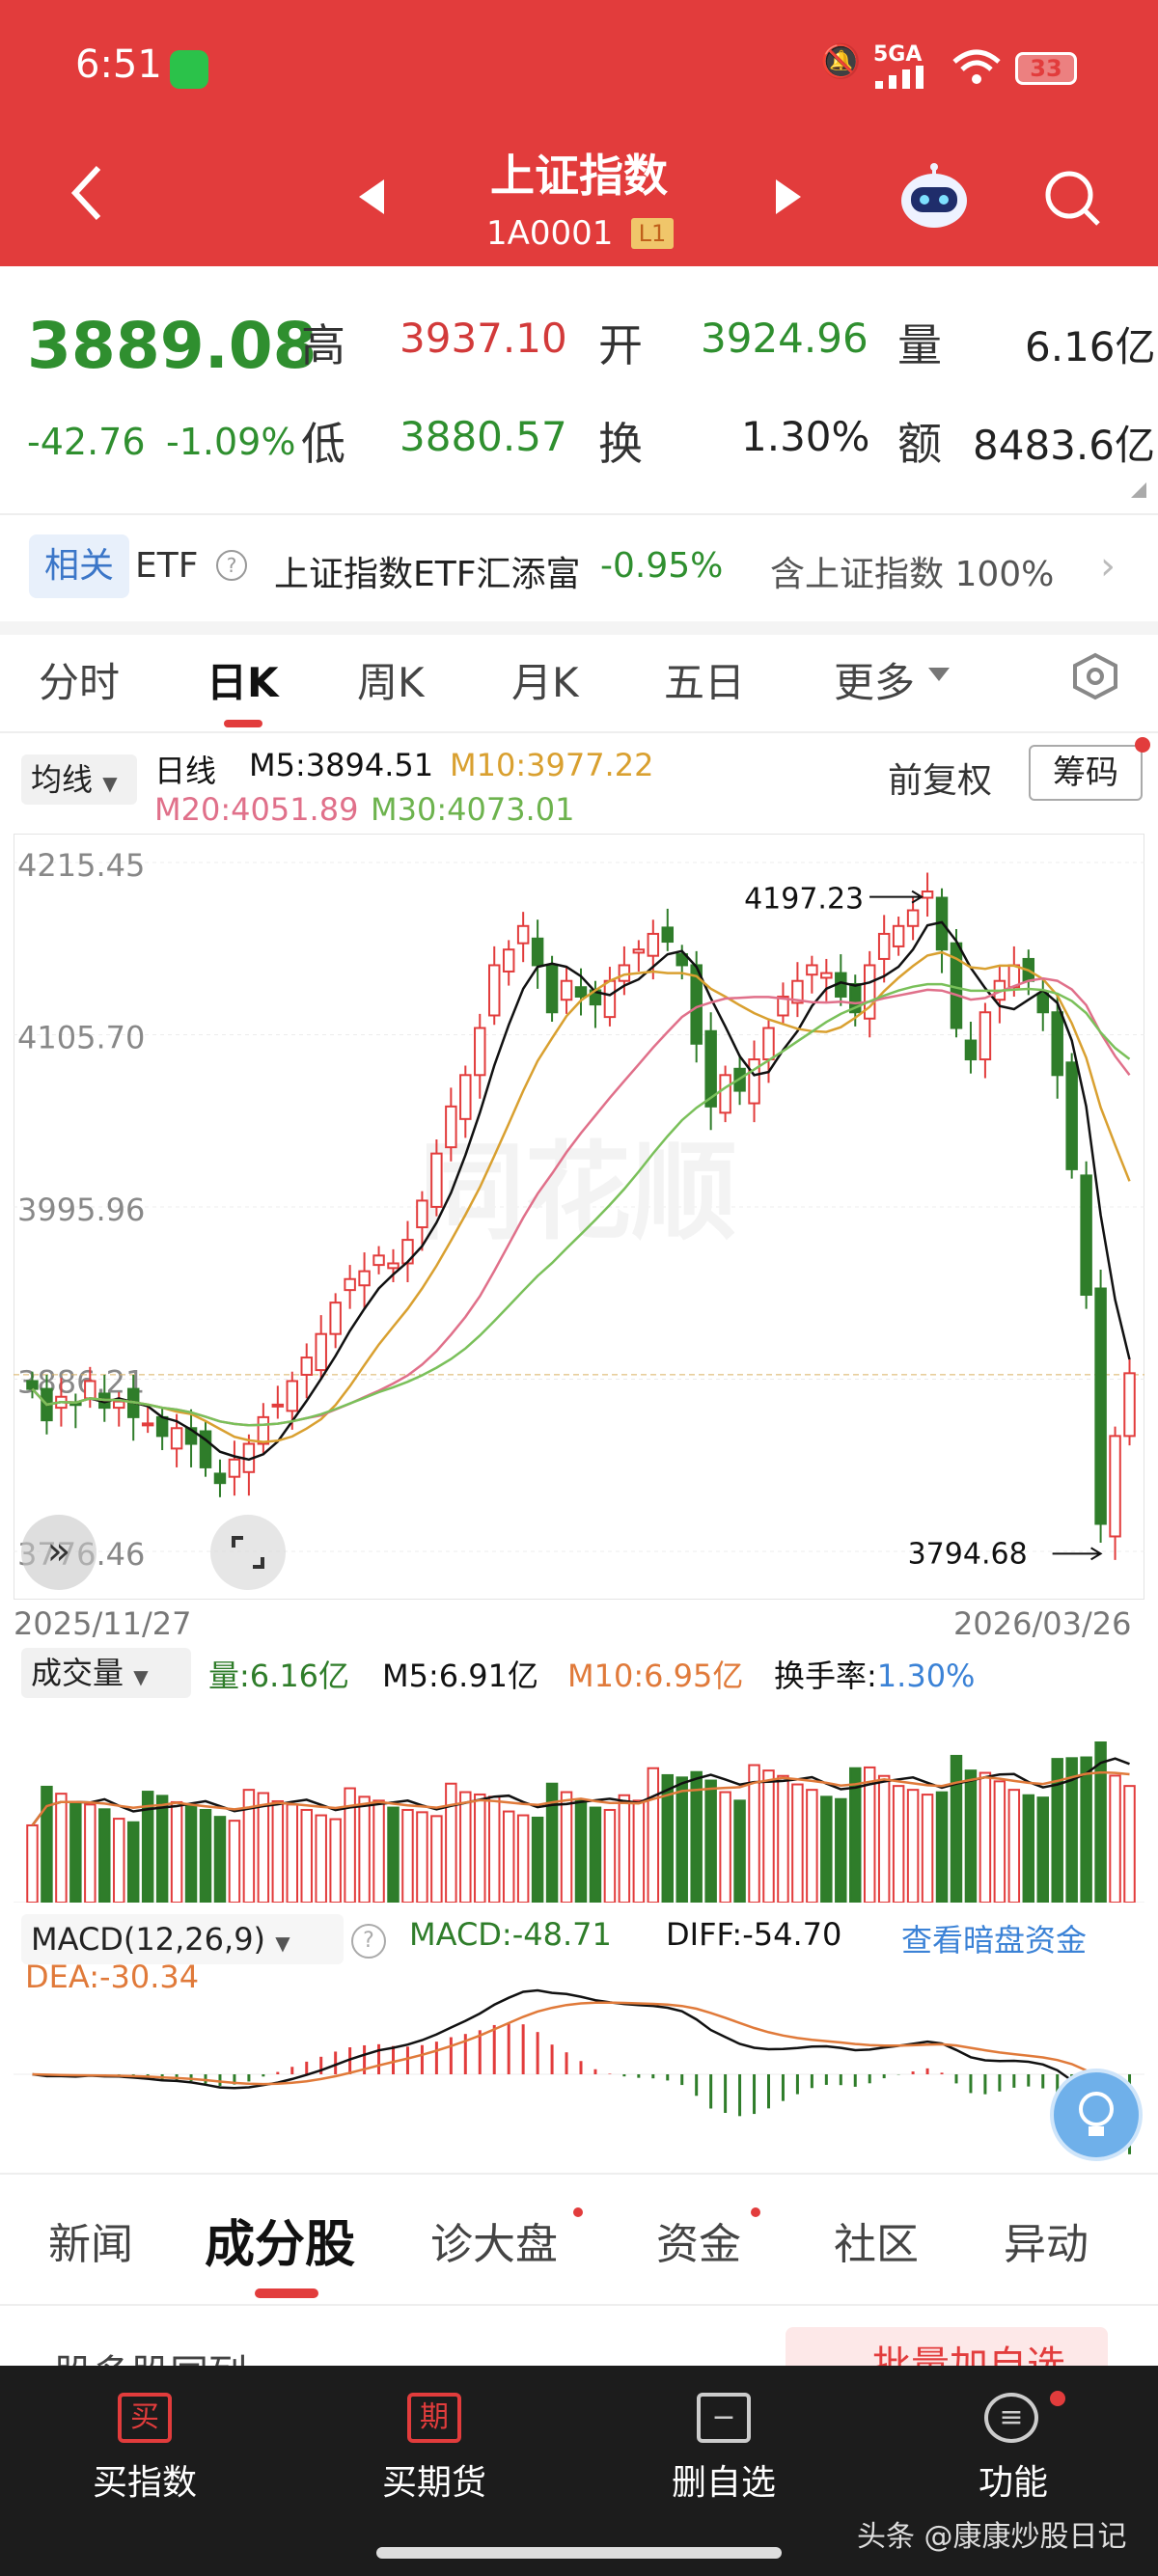 The image size is (1158, 2576). What do you see at coordinates (1138, 490) in the screenshot?
I see `expand-corner-icon` at bounding box center [1138, 490].